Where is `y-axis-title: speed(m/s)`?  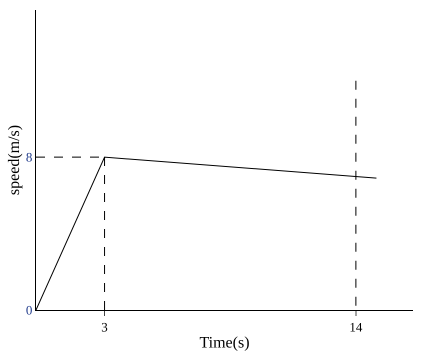 y-axis-title: speed(m/s) is located at coordinates (14, 160).